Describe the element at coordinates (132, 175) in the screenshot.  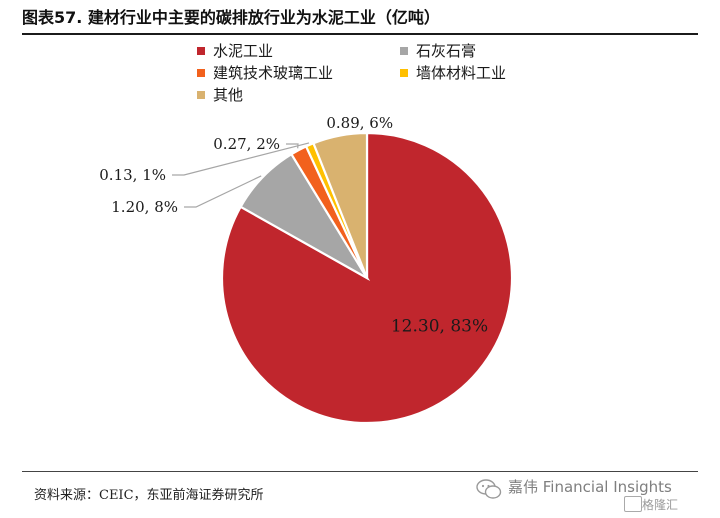
I see `data-label-4: 0.13, 1%` at that location.